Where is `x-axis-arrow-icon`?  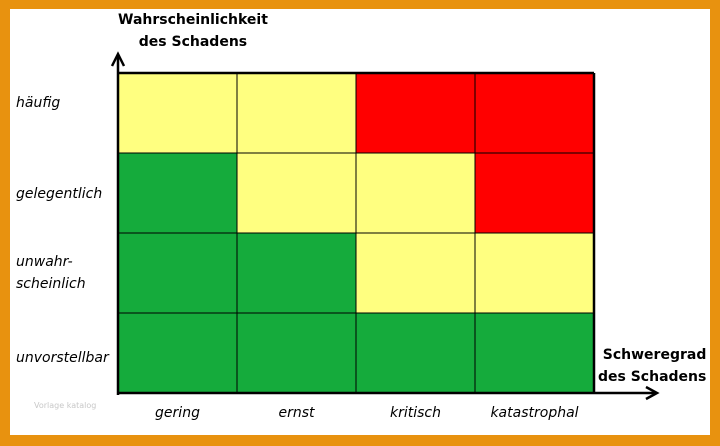
x-axis-arrow-icon is located at coordinates (652, 393).